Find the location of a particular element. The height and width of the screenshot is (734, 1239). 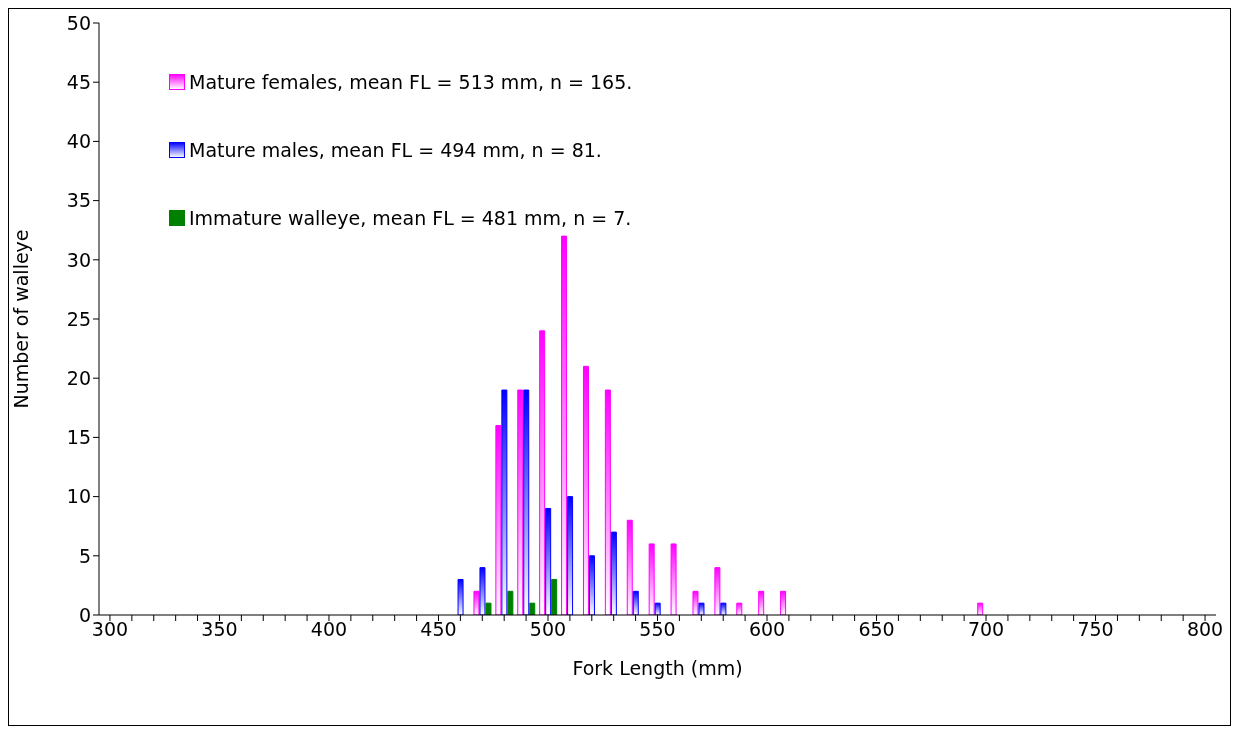

y-tick-label: 35 is located at coordinates (78, 200).